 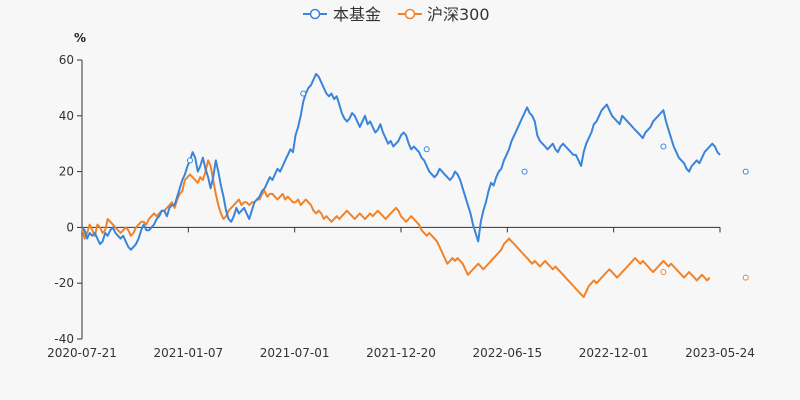 What do you see at coordinates (68, 199) in the screenshot?
I see `y-axis-ticks: -40 -20 0 20 40 60` at bounding box center [68, 199].